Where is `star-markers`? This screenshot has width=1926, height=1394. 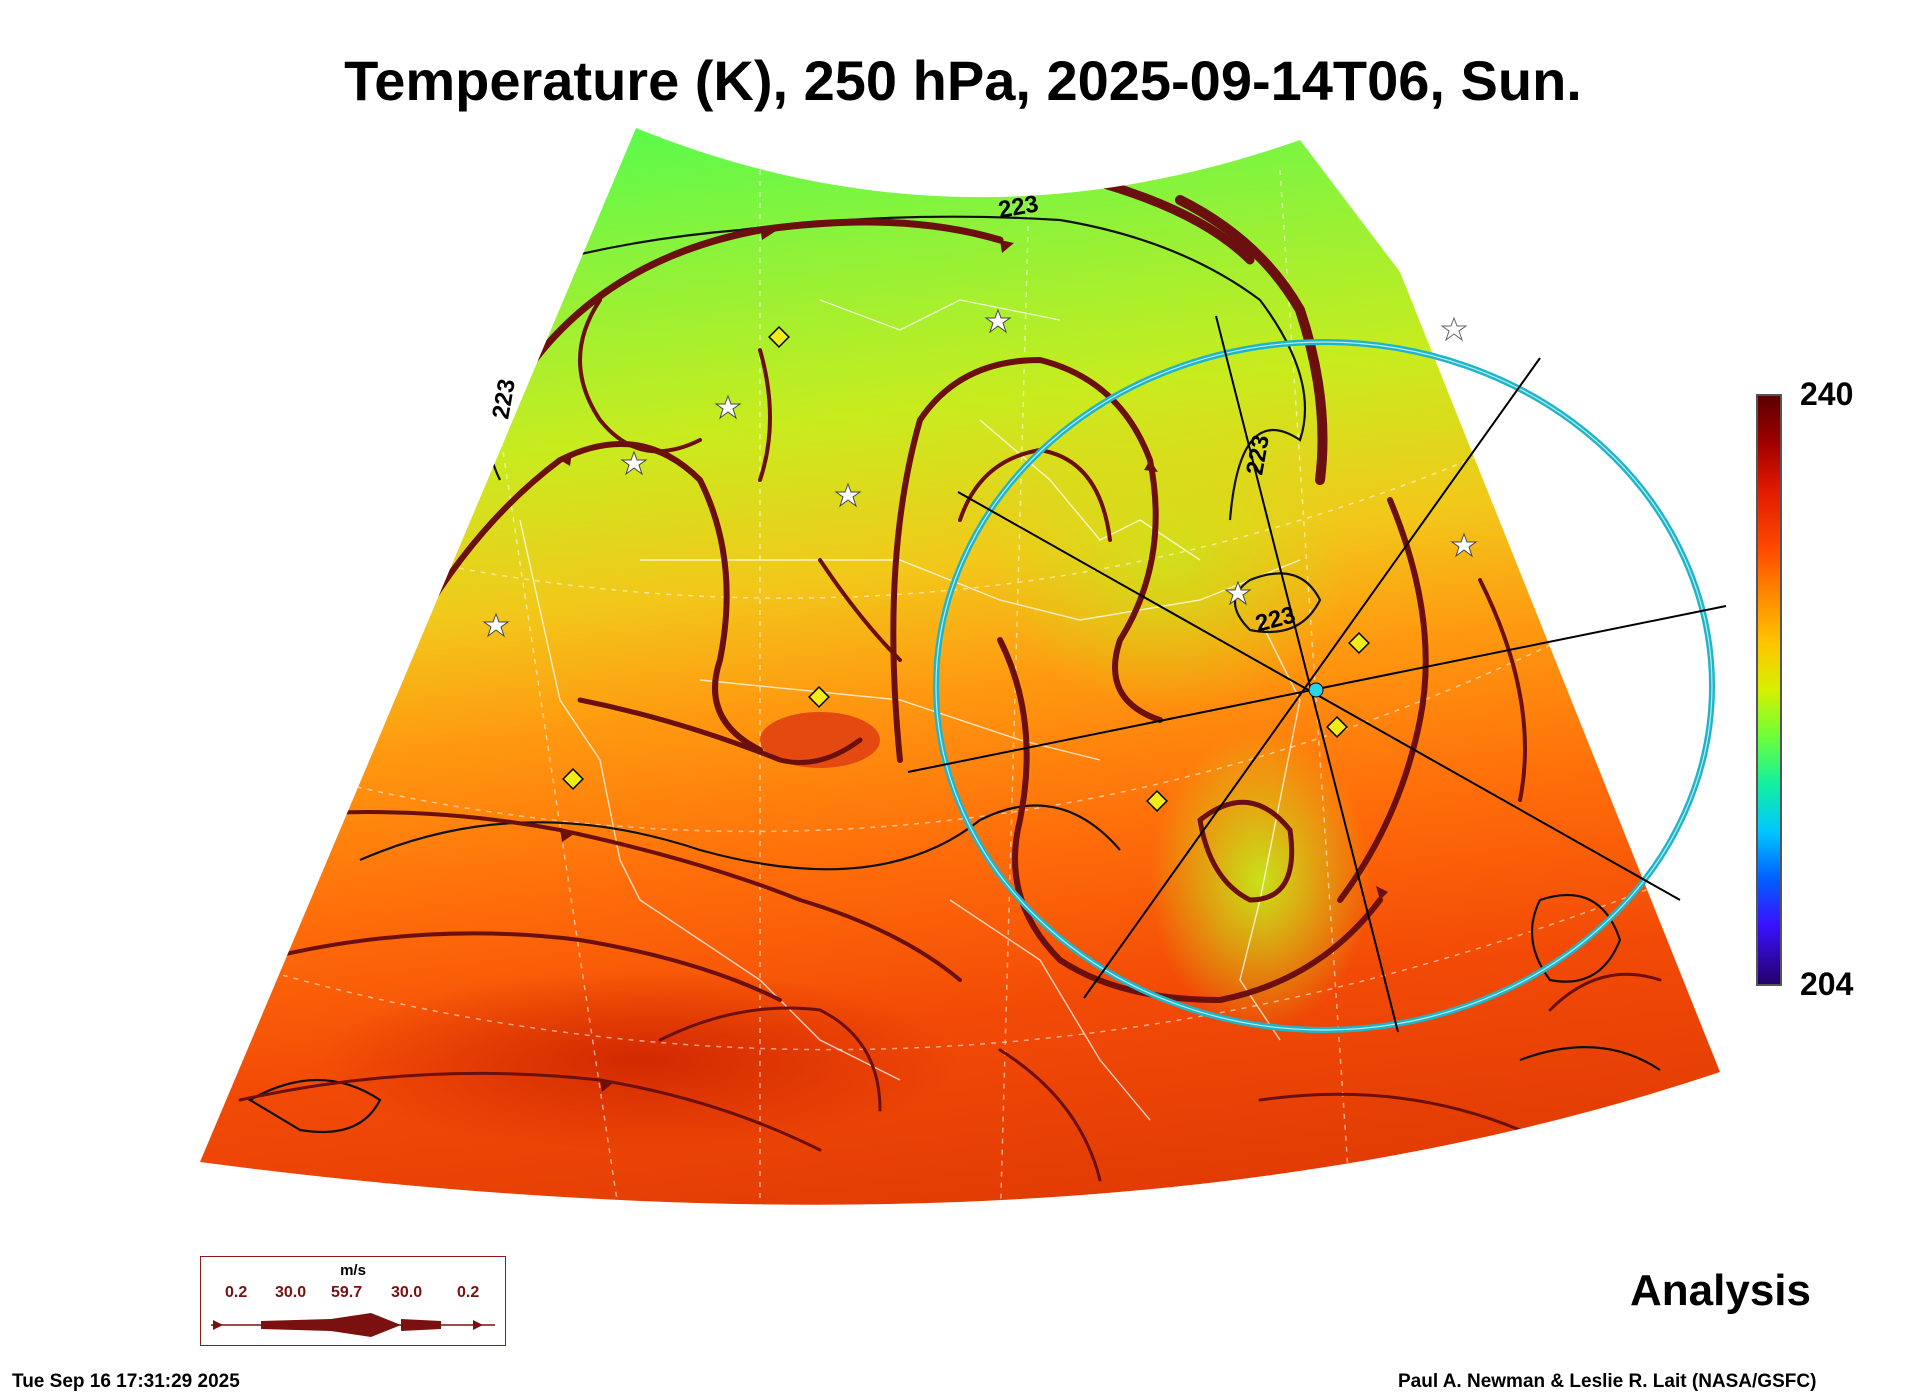 star-markers is located at coordinates (980, 473).